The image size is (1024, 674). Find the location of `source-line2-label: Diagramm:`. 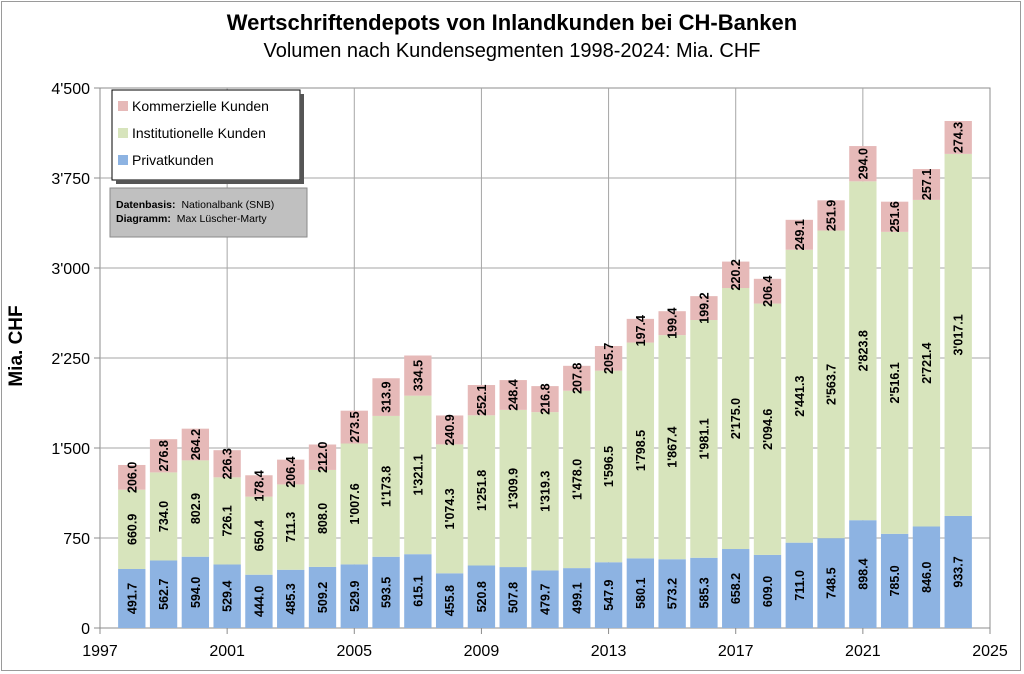

source-line2-label: Diagramm: is located at coordinates (143, 219).